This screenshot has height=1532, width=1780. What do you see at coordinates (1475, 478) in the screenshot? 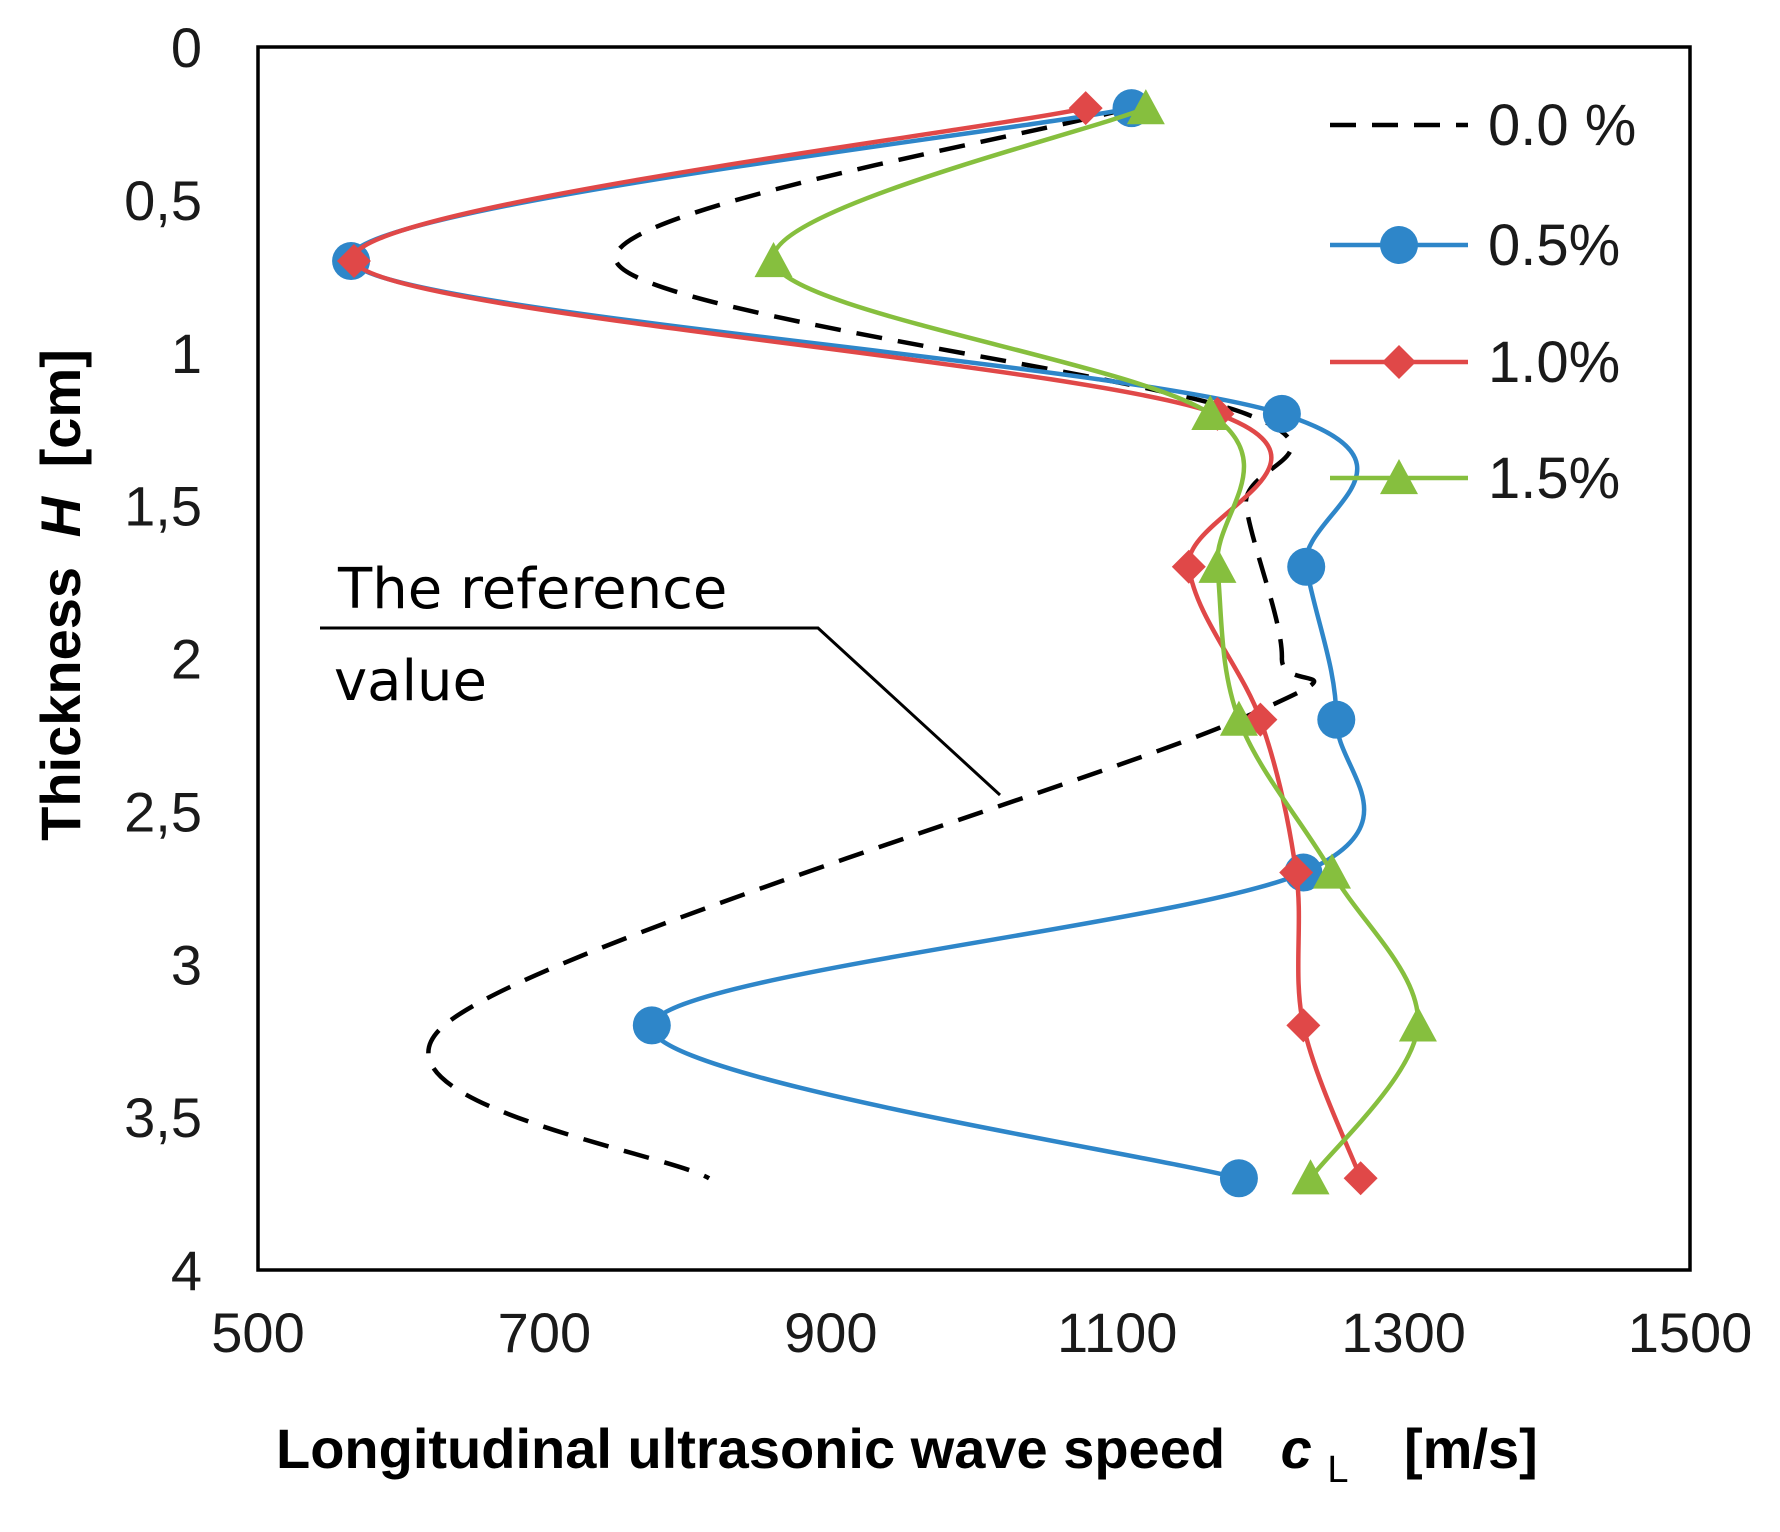
I see `legend-item: 1.5%` at bounding box center [1475, 478].